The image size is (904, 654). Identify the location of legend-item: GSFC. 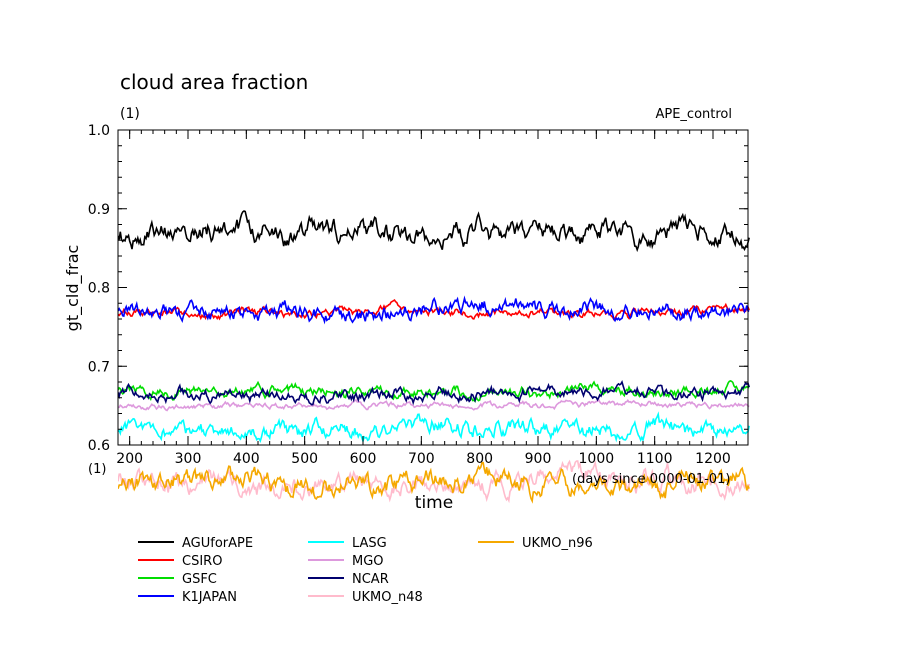
(177, 579).